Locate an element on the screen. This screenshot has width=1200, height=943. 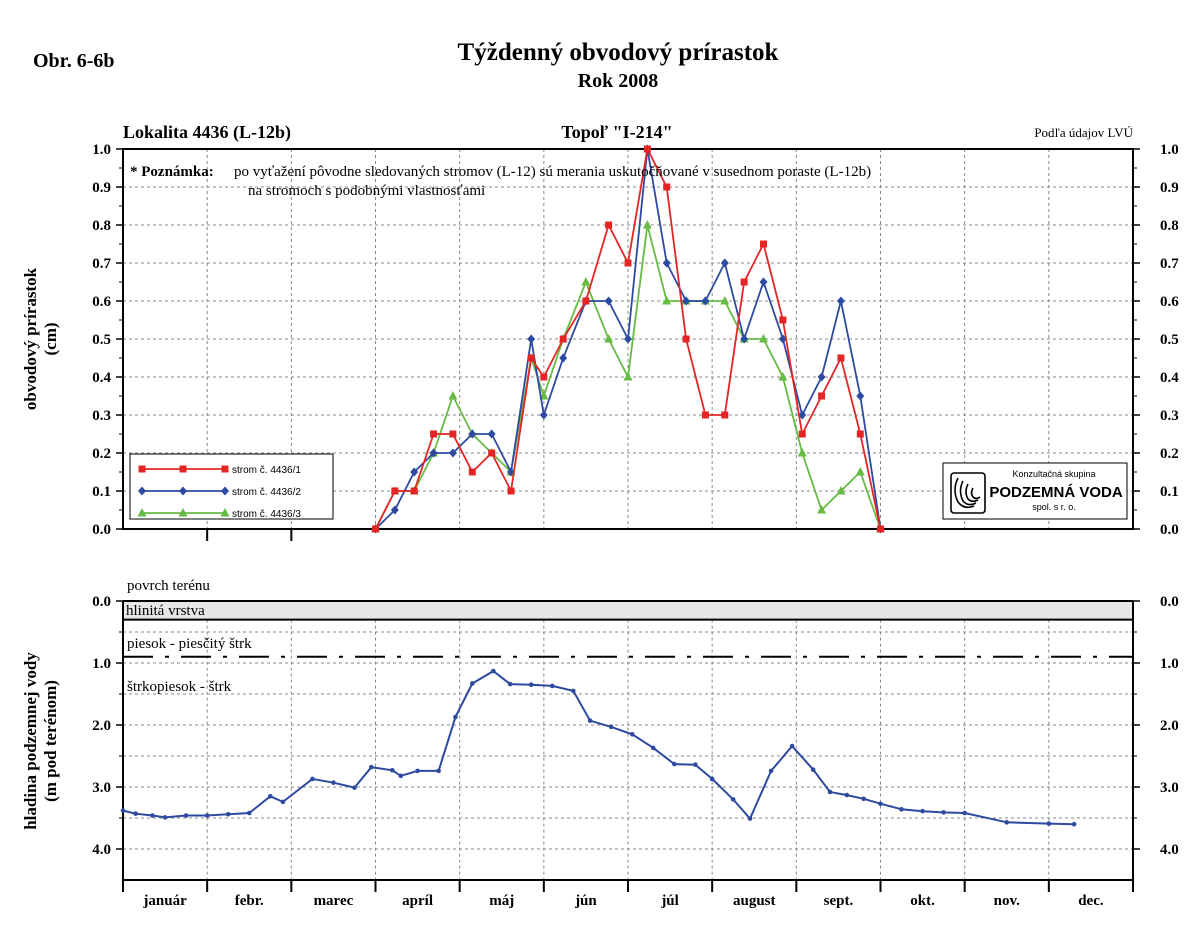
legend-box is located at coordinates (231, 486).